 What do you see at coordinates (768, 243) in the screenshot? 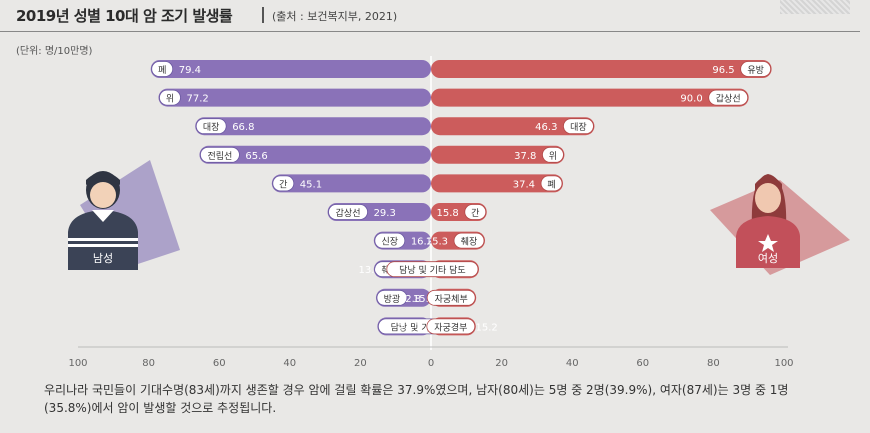
I see `star-icon` at bounding box center [768, 243].